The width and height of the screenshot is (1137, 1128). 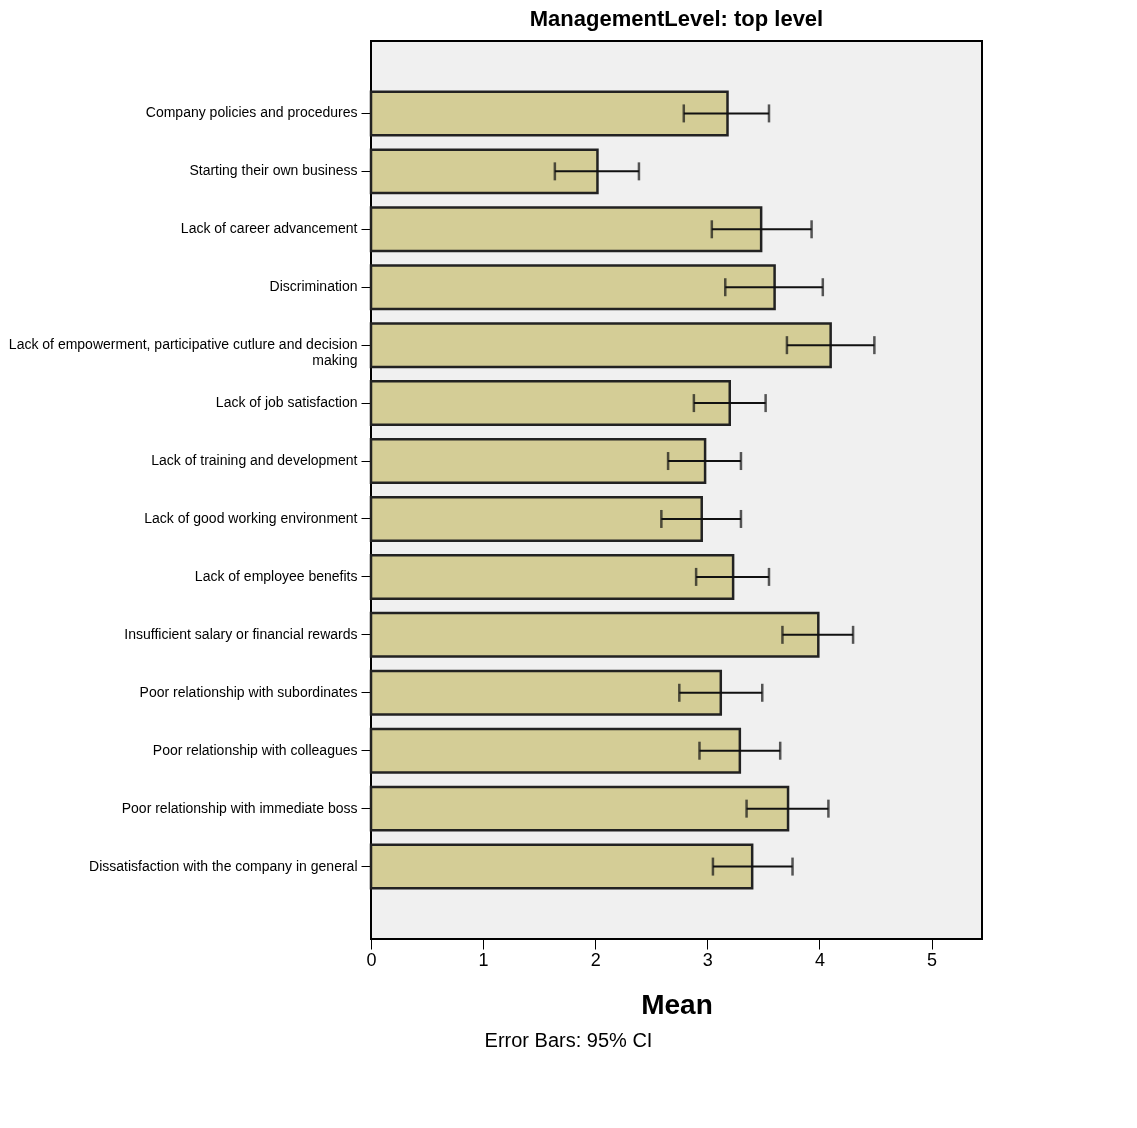 I want to click on y-tick-label: Insufficient salary or financial rewards, so click(x=241, y=633).